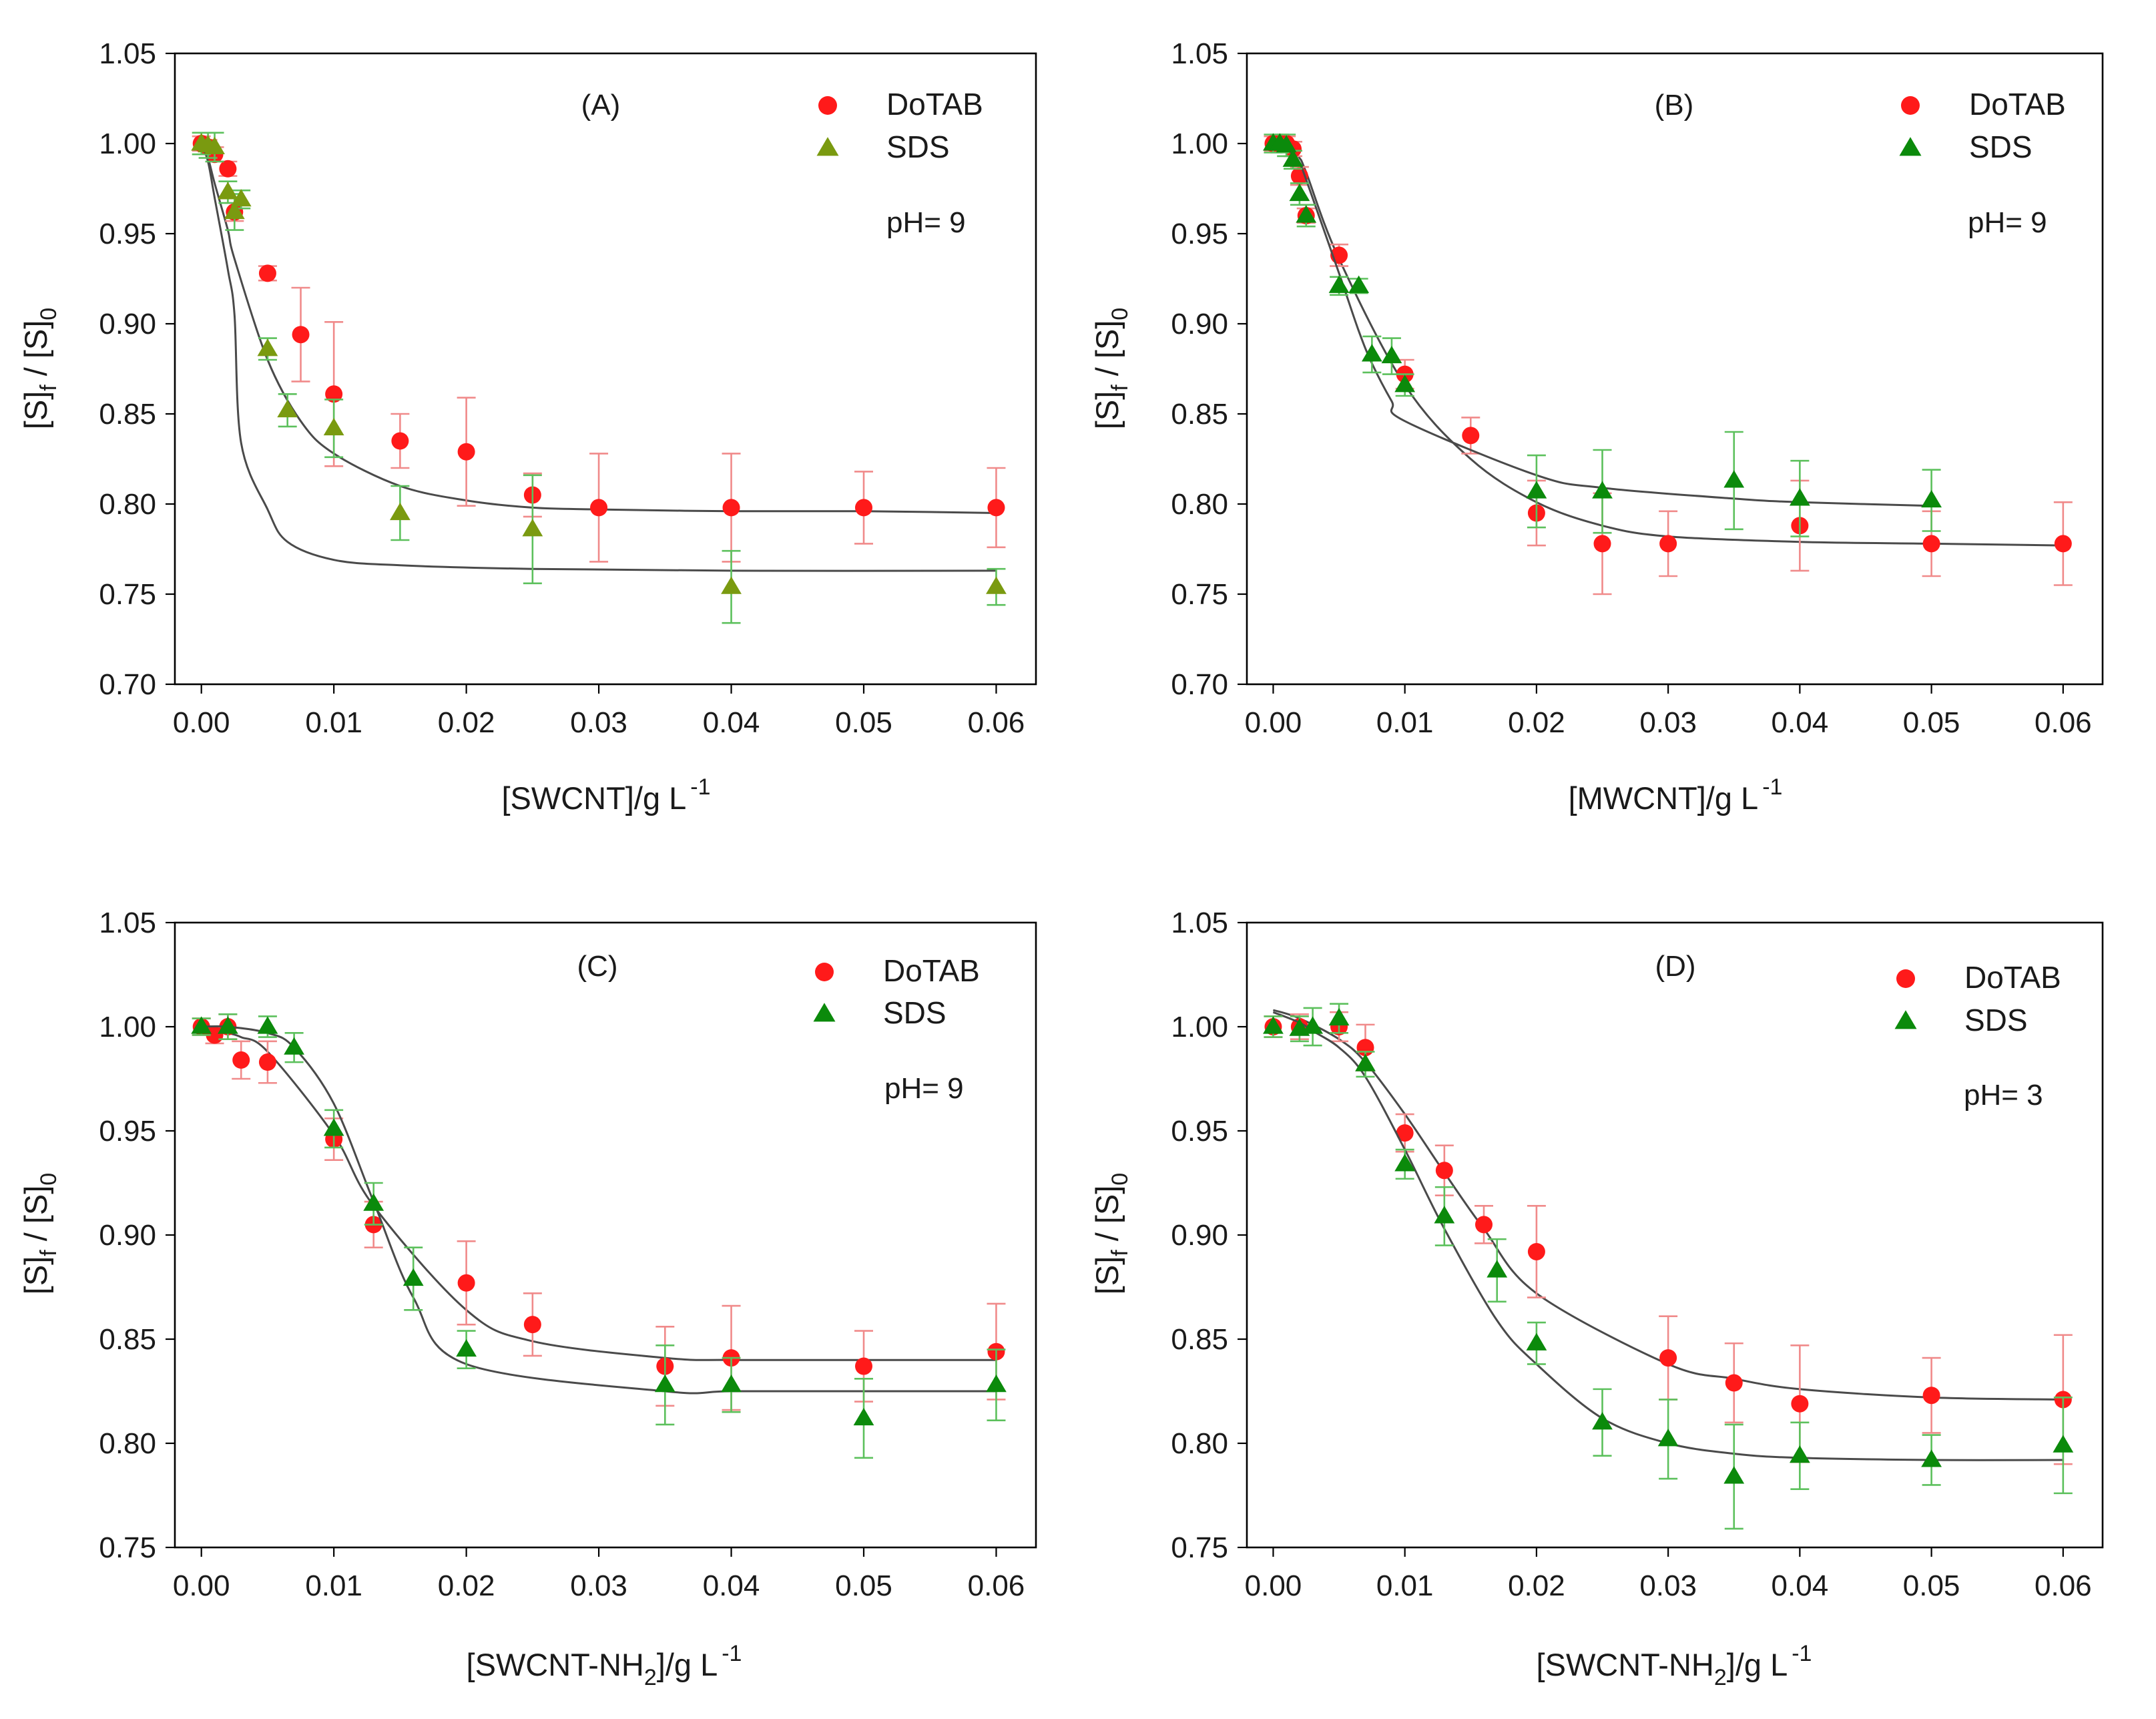 The height and width of the screenshot is (1719, 2156). What do you see at coordinates (1996, 1020) in the screenshot?
I see `legend-label: SDS` at bounding box center [1996, 1020].